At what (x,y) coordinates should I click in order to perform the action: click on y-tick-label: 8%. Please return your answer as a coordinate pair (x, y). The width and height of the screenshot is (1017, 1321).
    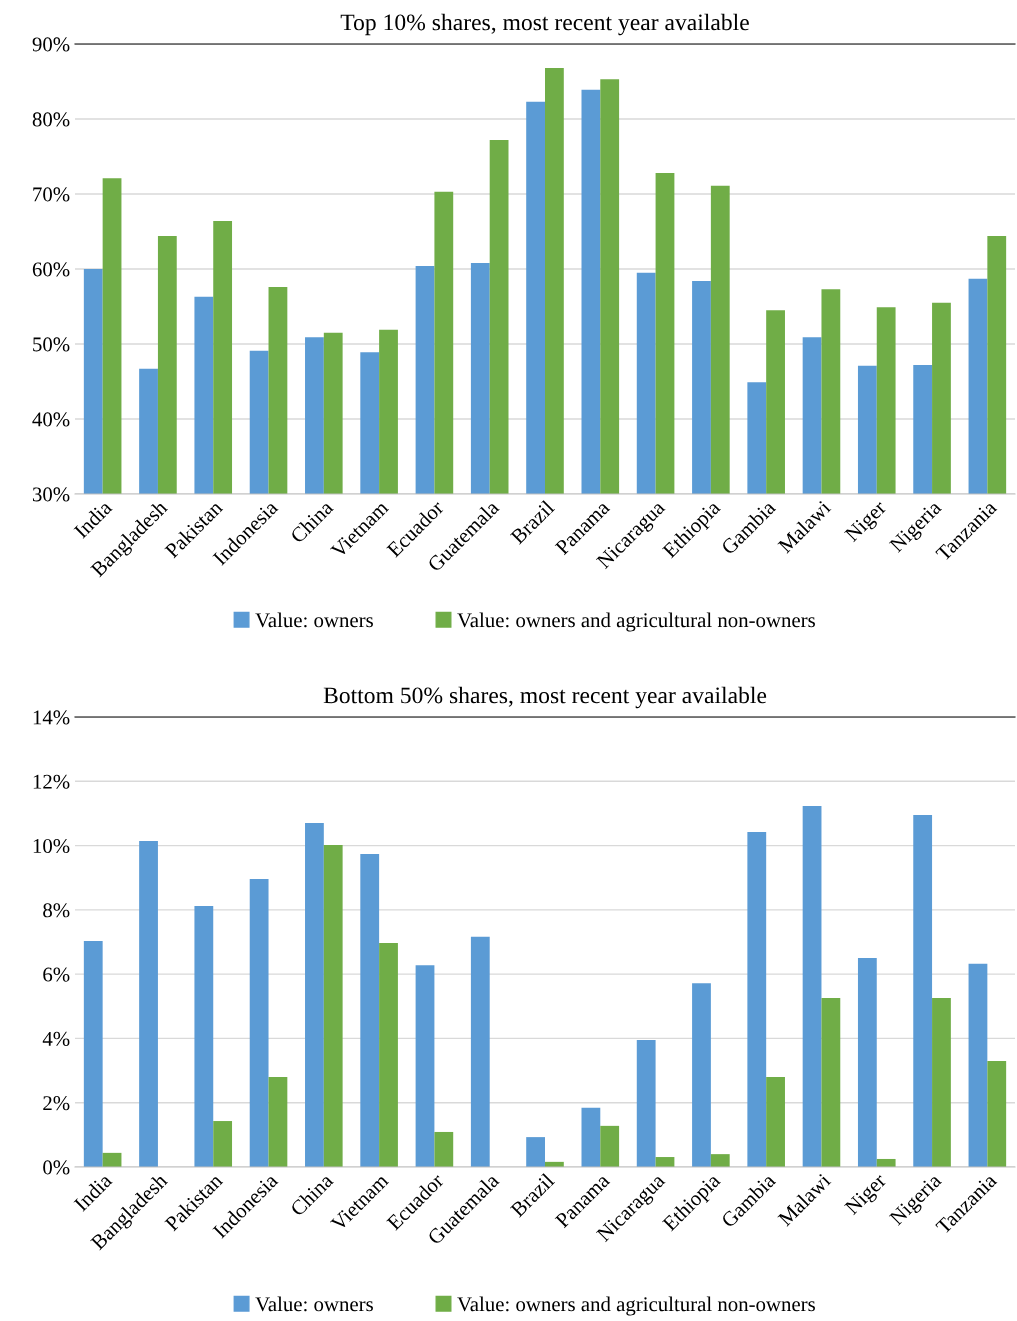
    Looking at the image, I should click on (56, 910).